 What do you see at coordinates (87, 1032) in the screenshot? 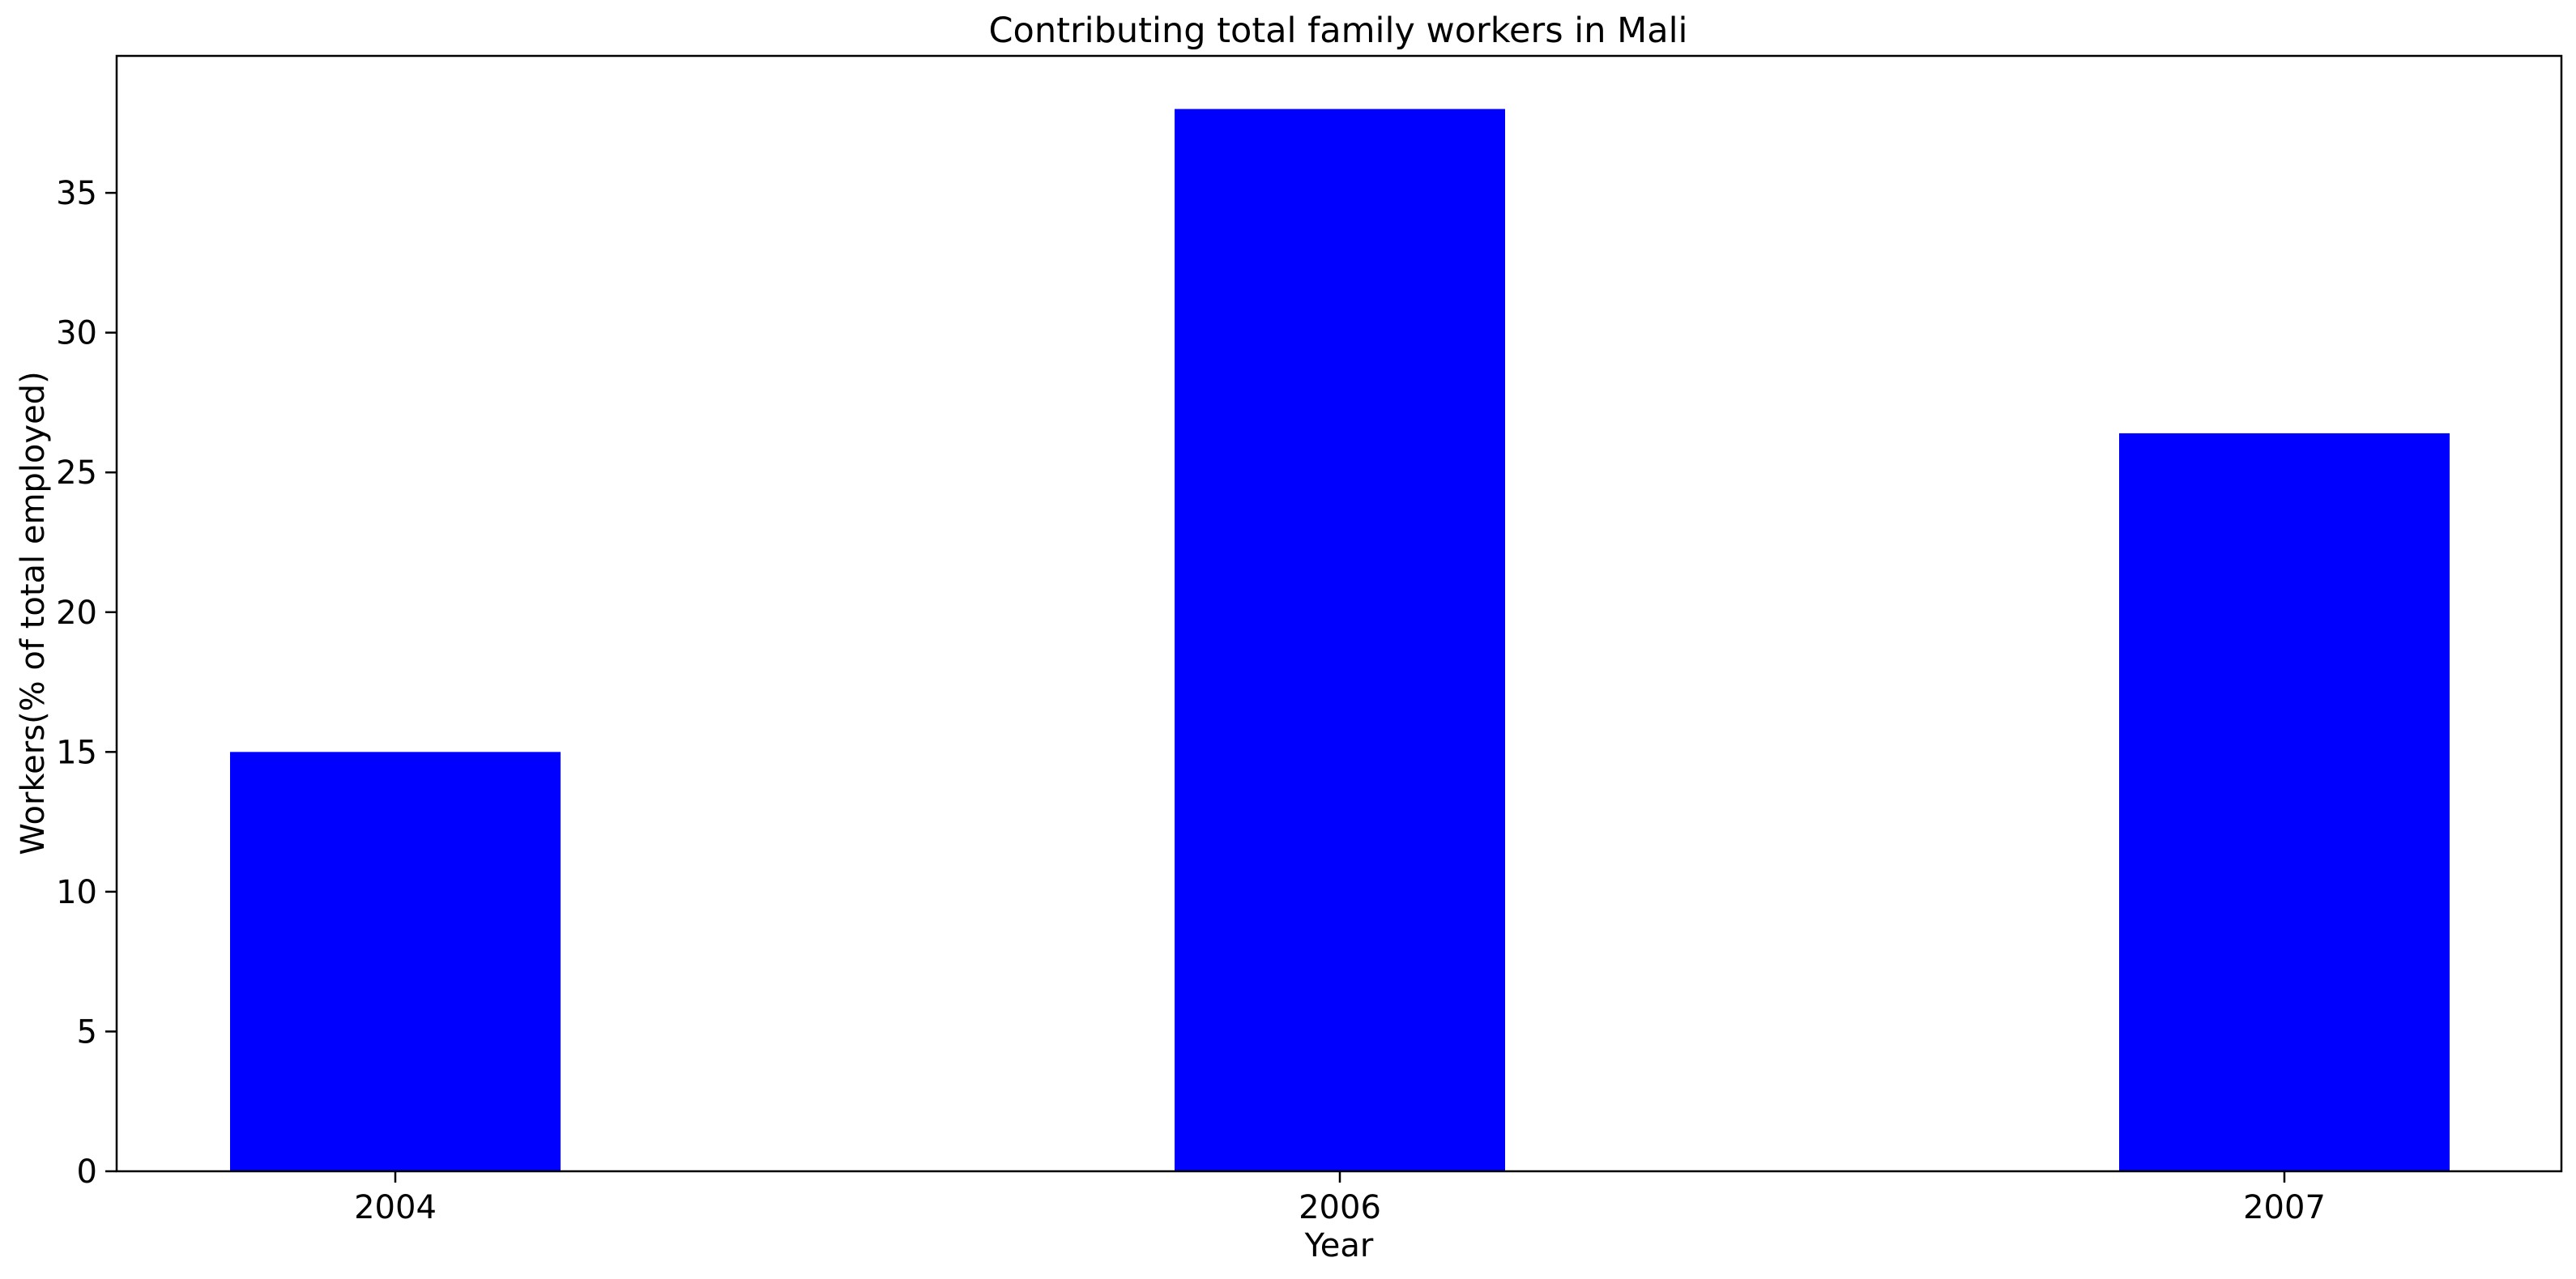
I see `y-tick-label: 5` at bounding box center [87, 1032].